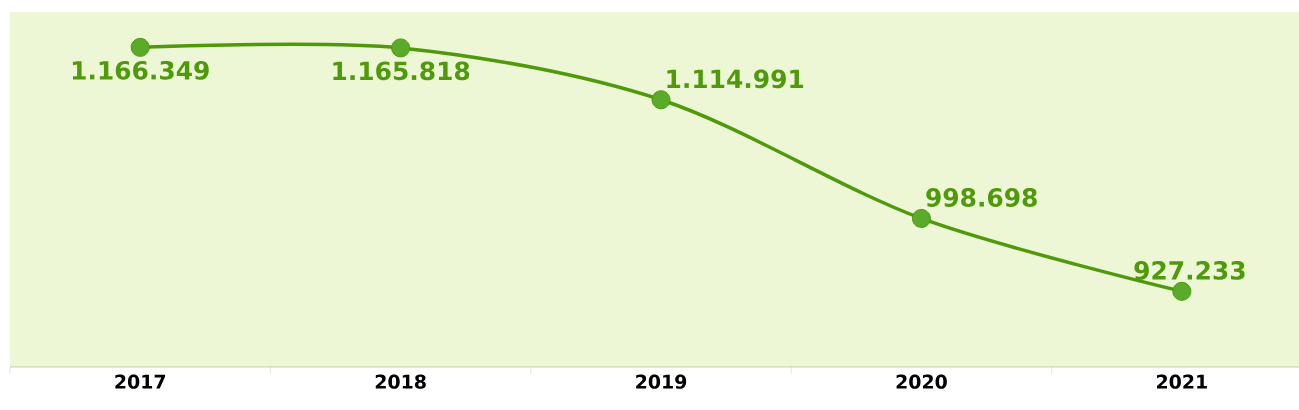 The width and height of the screenshot is (1299, 410). Describe the element at coordinates (661, 381) in the screenshot. I see `x-tick-label: 2019` at that location.